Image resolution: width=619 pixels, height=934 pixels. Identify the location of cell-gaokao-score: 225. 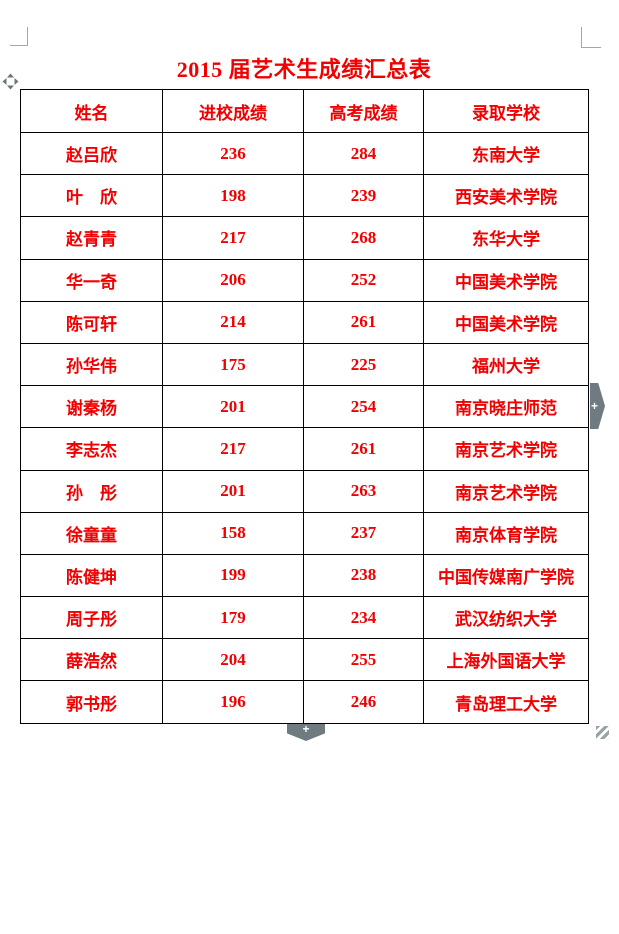
(363, 364).